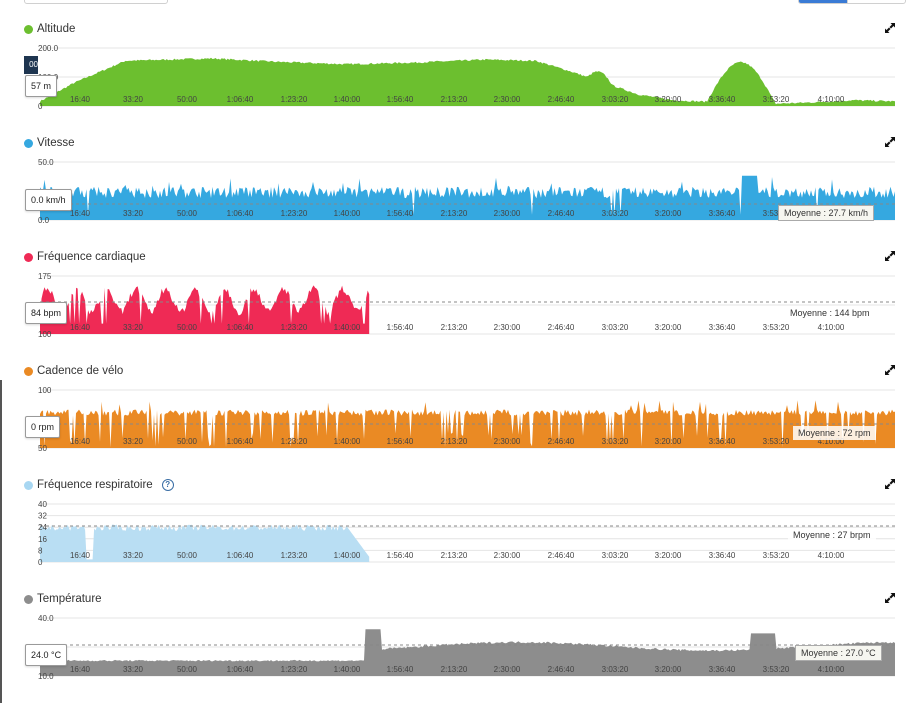 Image resolution: width=913 pixels, height=703 pixels. What do you see at coordinates (467, 81) in the screenshot?
I see `altitude-series` at bounding box center [467, 81].